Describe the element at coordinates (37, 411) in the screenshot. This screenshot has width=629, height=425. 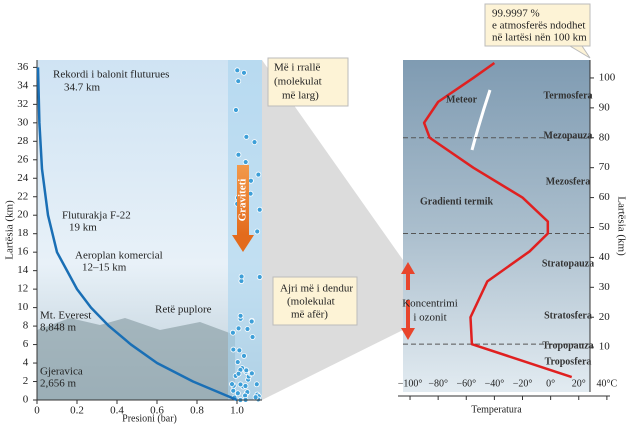
I see `x-tick-label: 0` at that location.